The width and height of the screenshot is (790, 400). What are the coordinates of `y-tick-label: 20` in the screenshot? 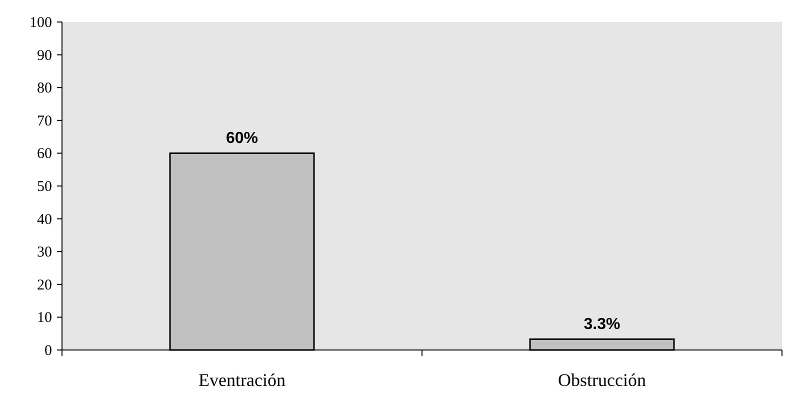 It's located at (44, 285).